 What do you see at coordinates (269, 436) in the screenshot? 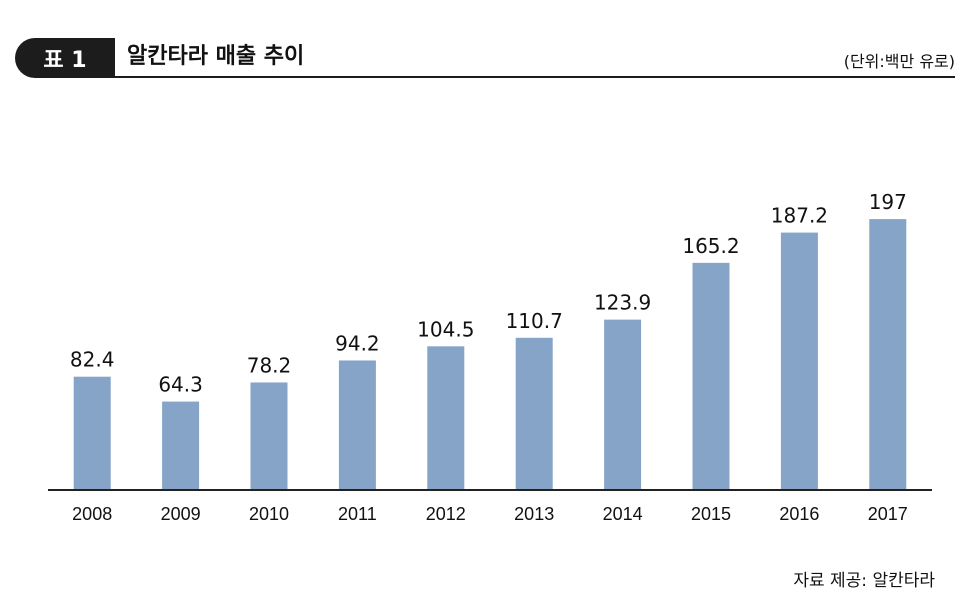
I see `bar-2010` at bounding box center [269, 436].